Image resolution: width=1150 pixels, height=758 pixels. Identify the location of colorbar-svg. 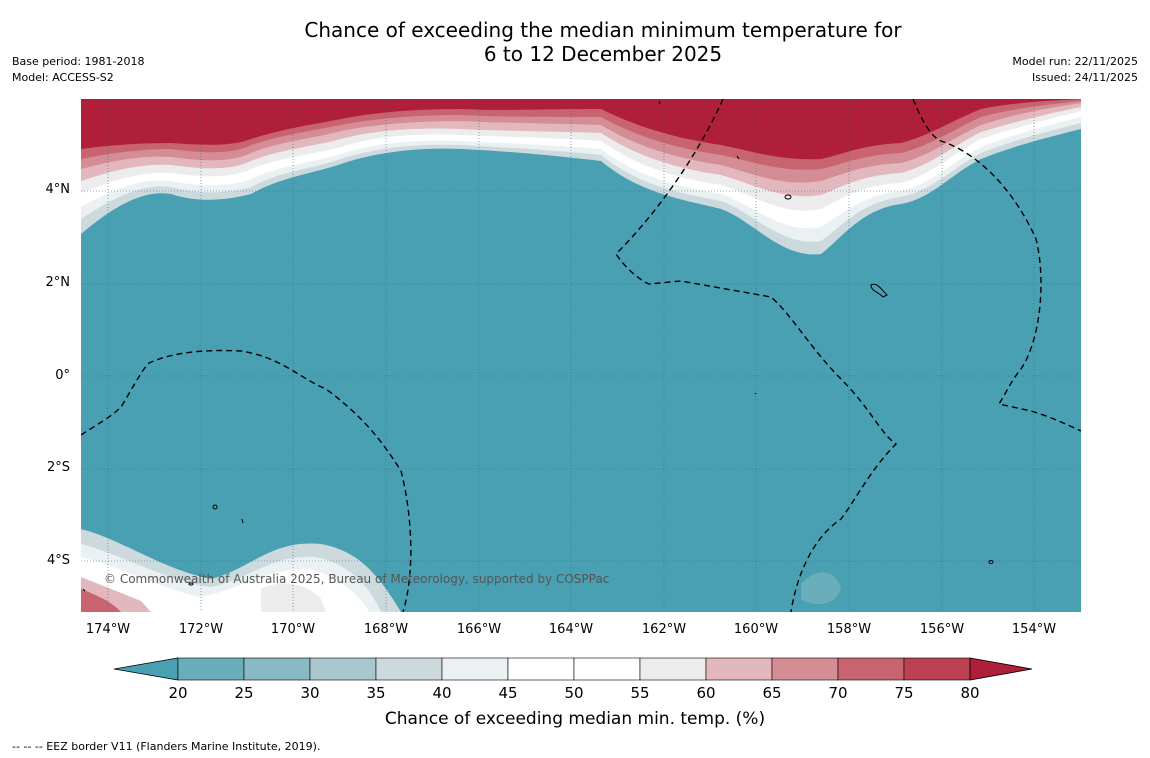
(573, 669).